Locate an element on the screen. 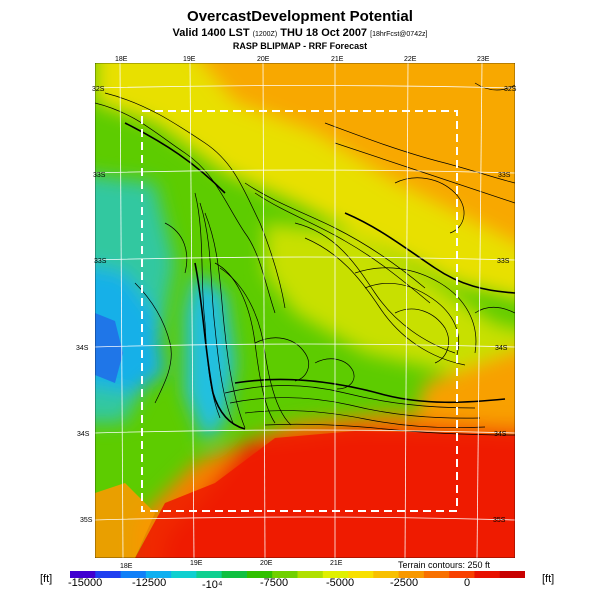  terrain-contours-note: Terrain contours: 250 ft is located at coordinates (444, 565).